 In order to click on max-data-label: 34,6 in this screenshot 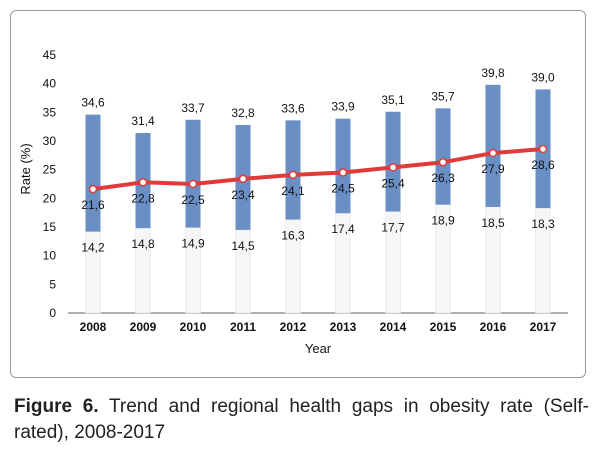, I will do `click(93, 103)`.